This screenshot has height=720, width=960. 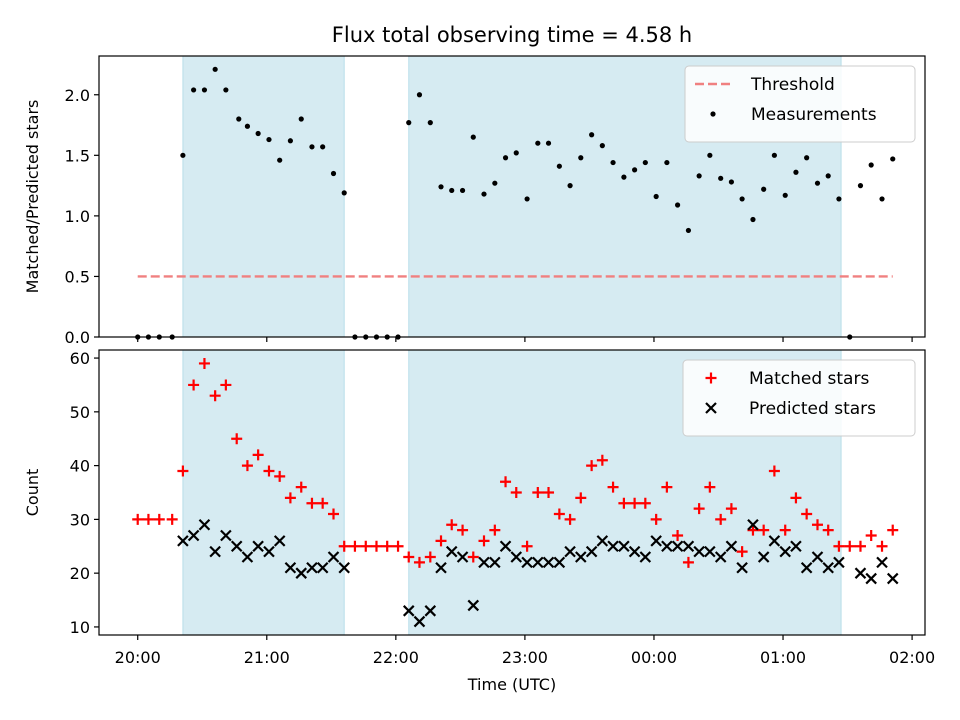 I want to click on x-tick-label-0: 20:00, so click(x=138, y=657).